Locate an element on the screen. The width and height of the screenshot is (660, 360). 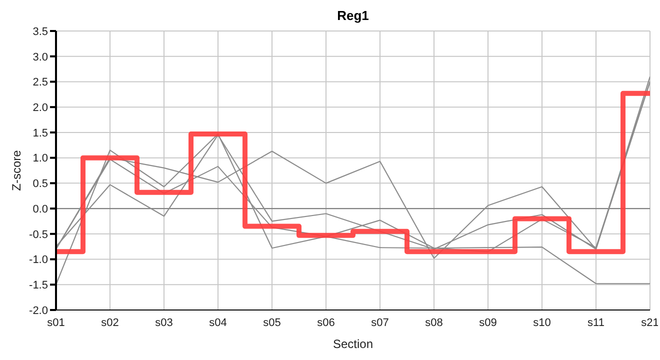
y-tick-label: 3.0 is located at coordinates (40, 57).